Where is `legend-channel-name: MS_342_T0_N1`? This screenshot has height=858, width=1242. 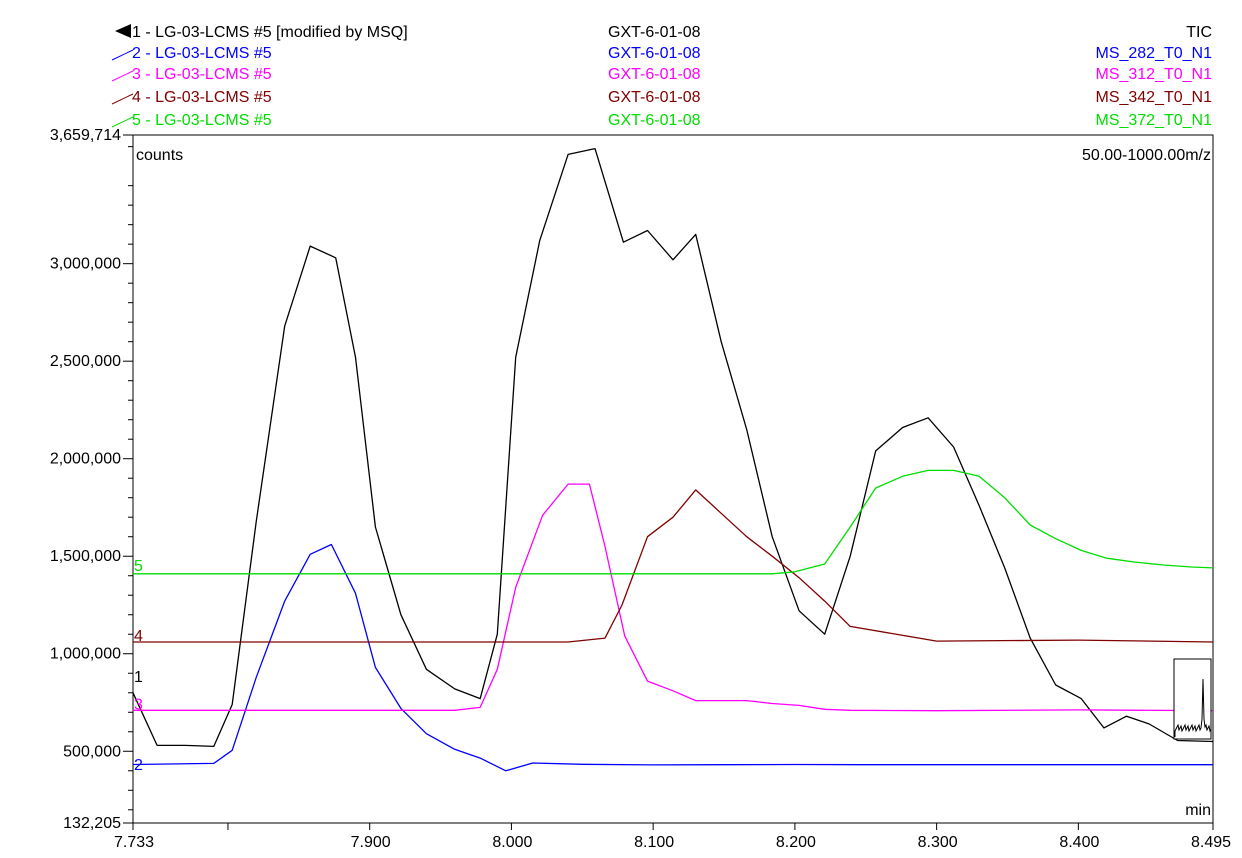 legend-channel-name: MS_342_T0_N1 is located at coordinates (1153, 97).